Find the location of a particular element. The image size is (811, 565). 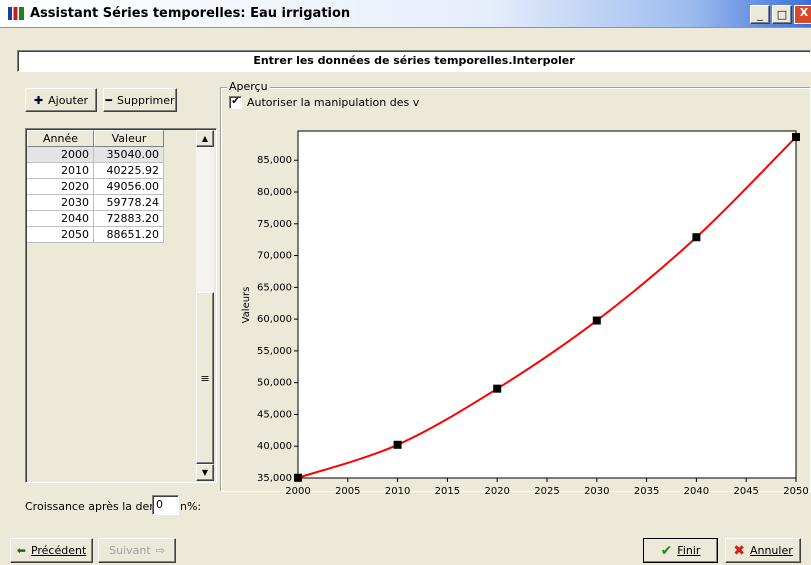

checkbox: ✔ is located at coordinates (235, 102).